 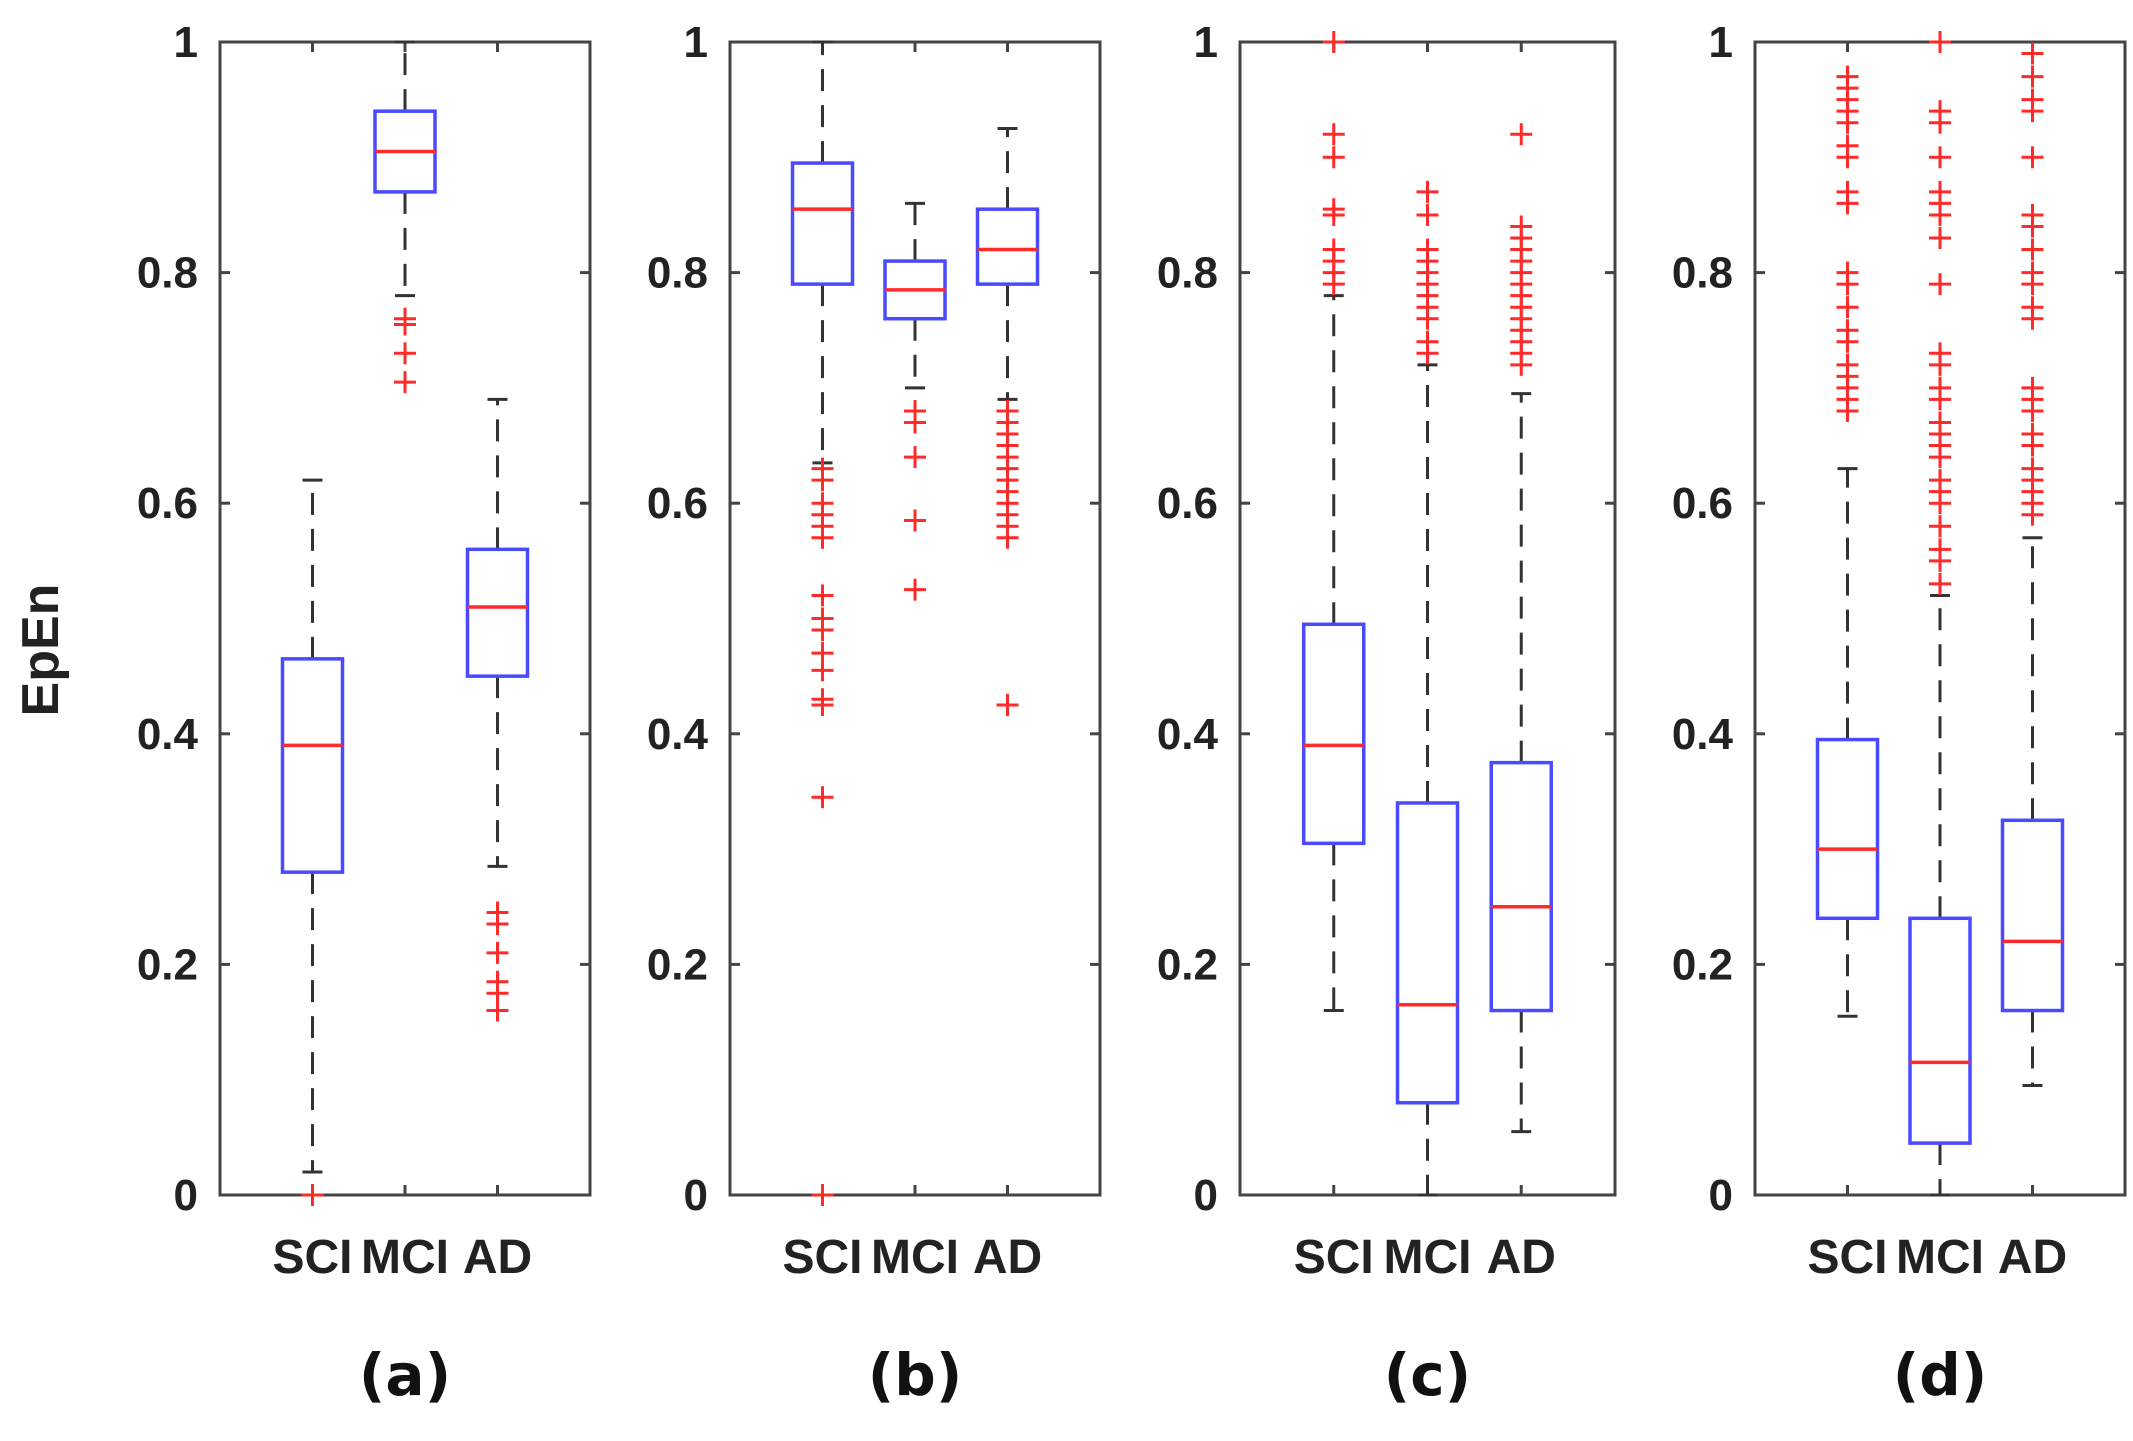 What do you see at coordinates (405, 1375) in the screenshot?
I see `panel-label: (a)` at bounding box center [405, 1375].